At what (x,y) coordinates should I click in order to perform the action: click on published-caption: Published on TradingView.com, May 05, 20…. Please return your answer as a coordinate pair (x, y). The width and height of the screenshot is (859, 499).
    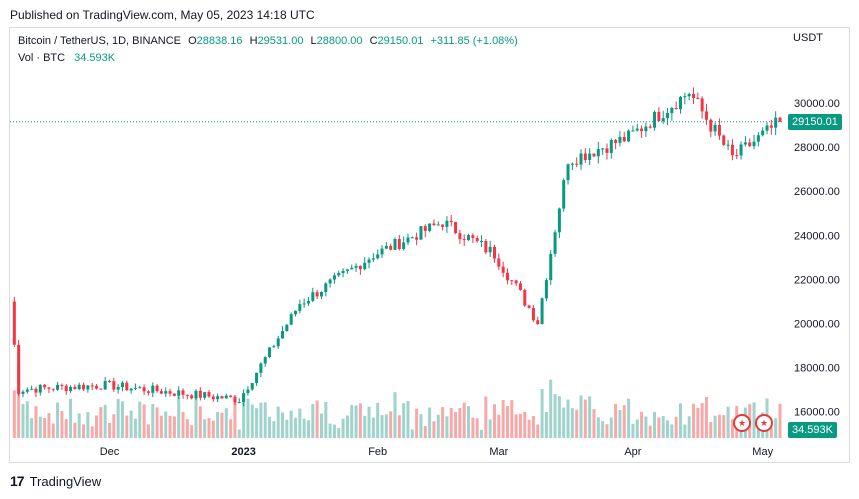
    Looking at the image, I should click on (162, 15).